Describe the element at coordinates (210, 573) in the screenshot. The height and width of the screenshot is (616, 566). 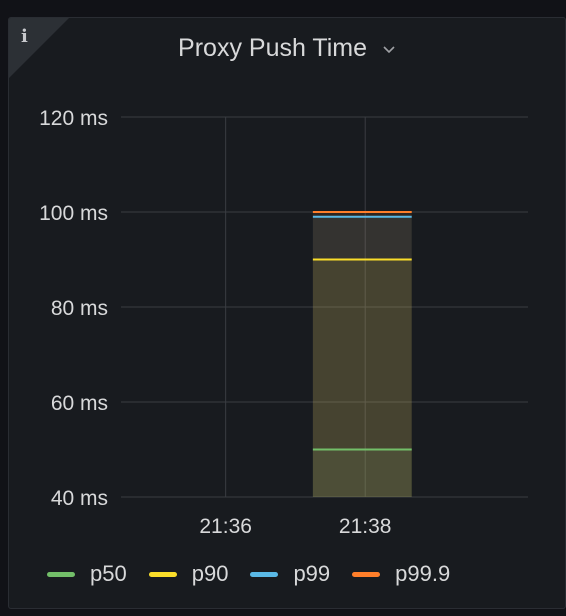
I see `legend-label: p90` at that location.